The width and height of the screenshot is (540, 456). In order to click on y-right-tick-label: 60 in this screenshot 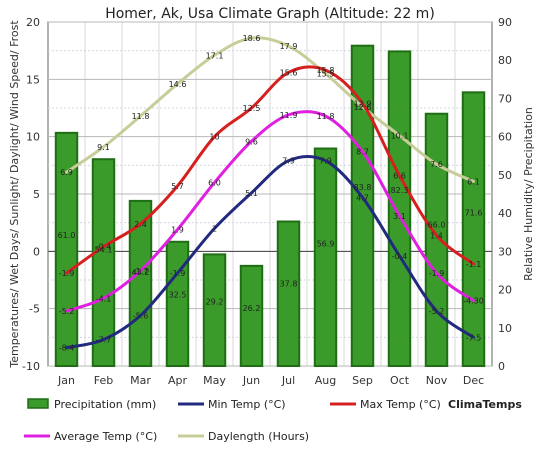, I will do `click(505, 137)`.